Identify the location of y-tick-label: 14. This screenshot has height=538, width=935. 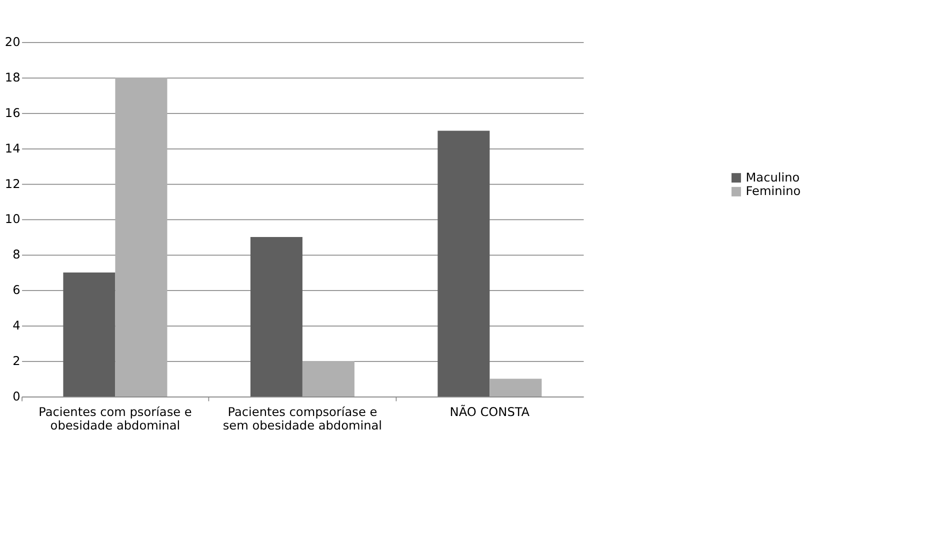
(12, 148).